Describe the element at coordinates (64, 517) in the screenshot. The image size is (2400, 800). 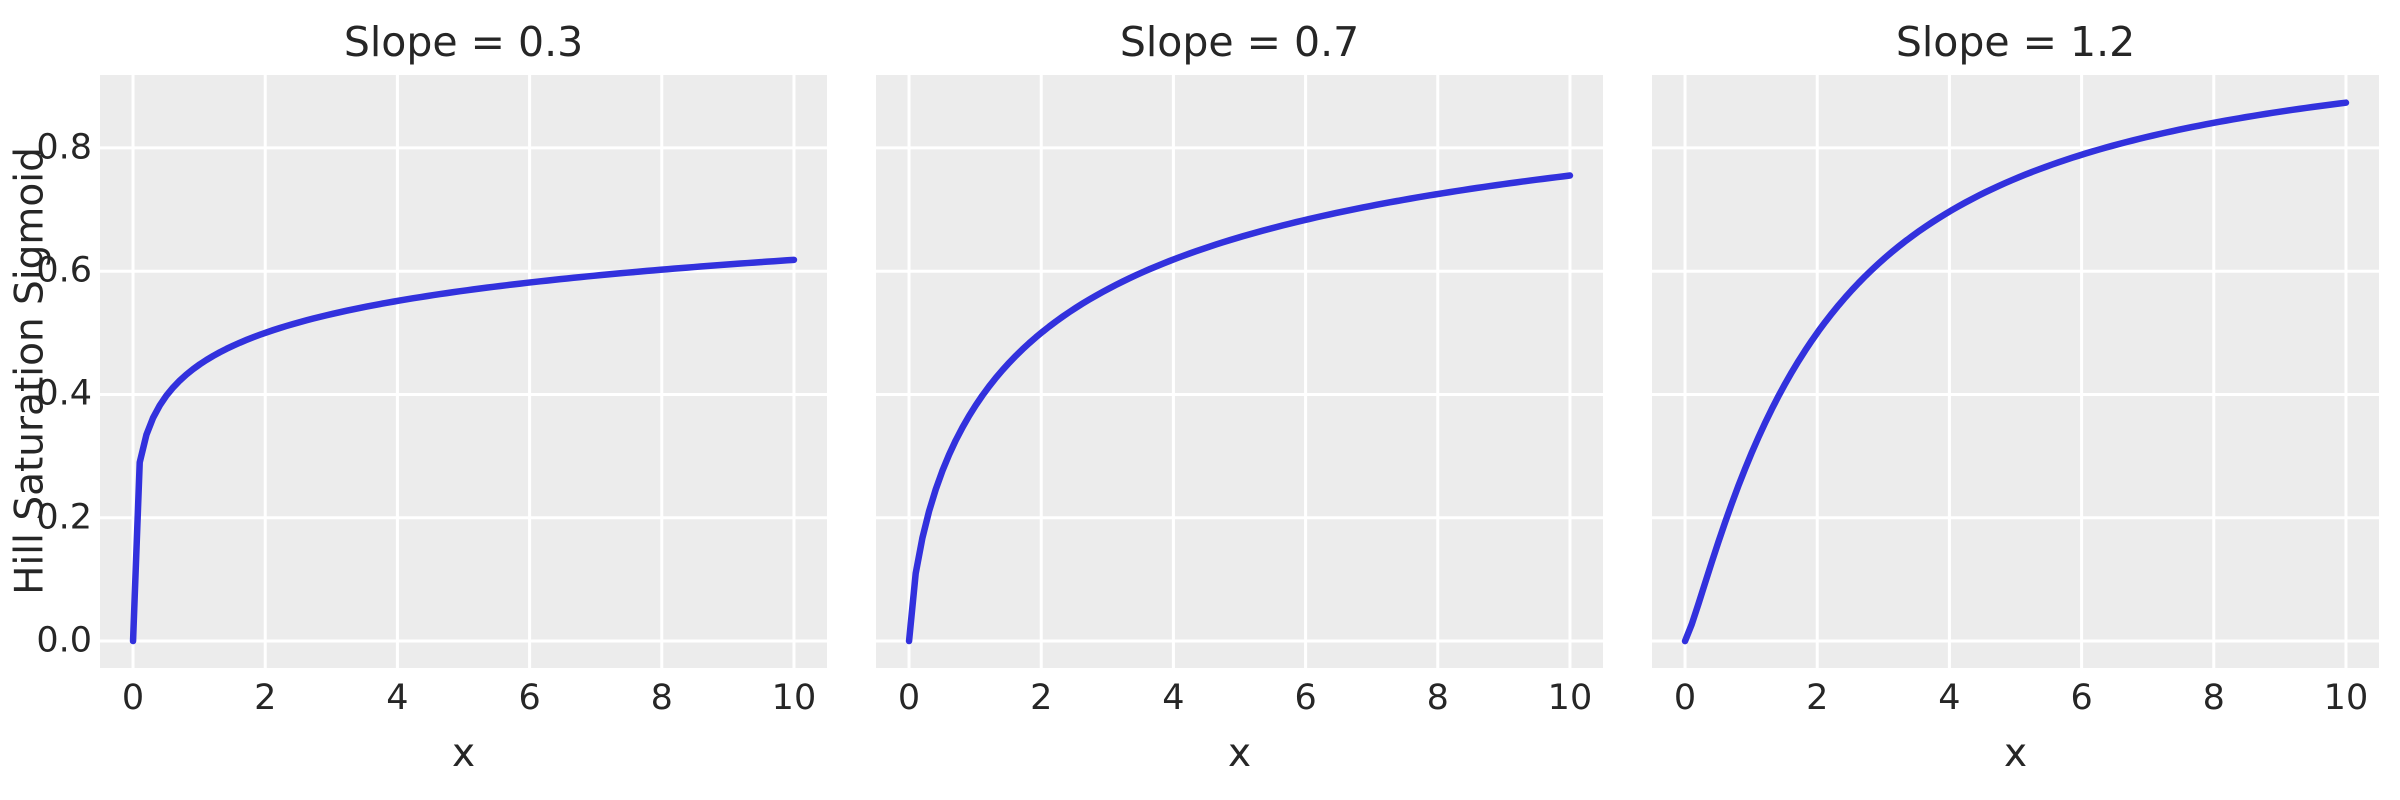
I see `y-tick-label: 0.2` at that location.